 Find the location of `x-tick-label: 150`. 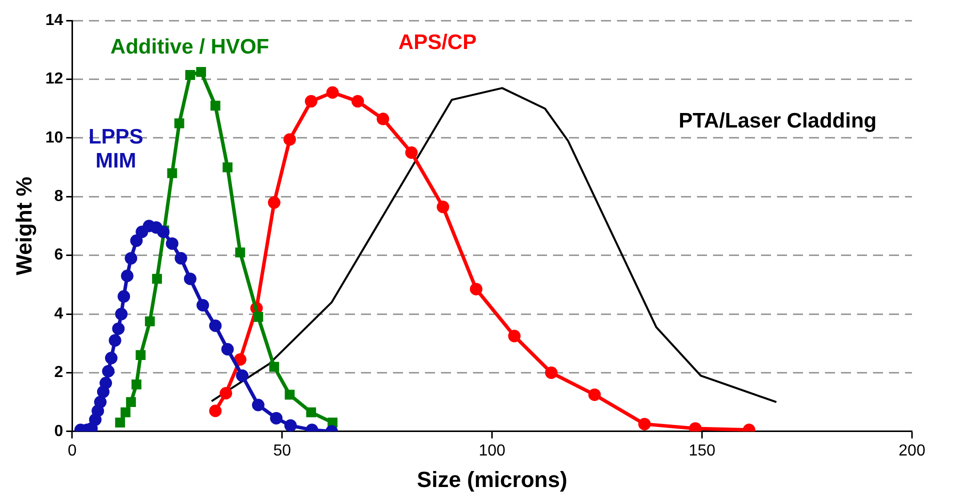

x-tick-label: 150 is located at coordinates (702, 451).